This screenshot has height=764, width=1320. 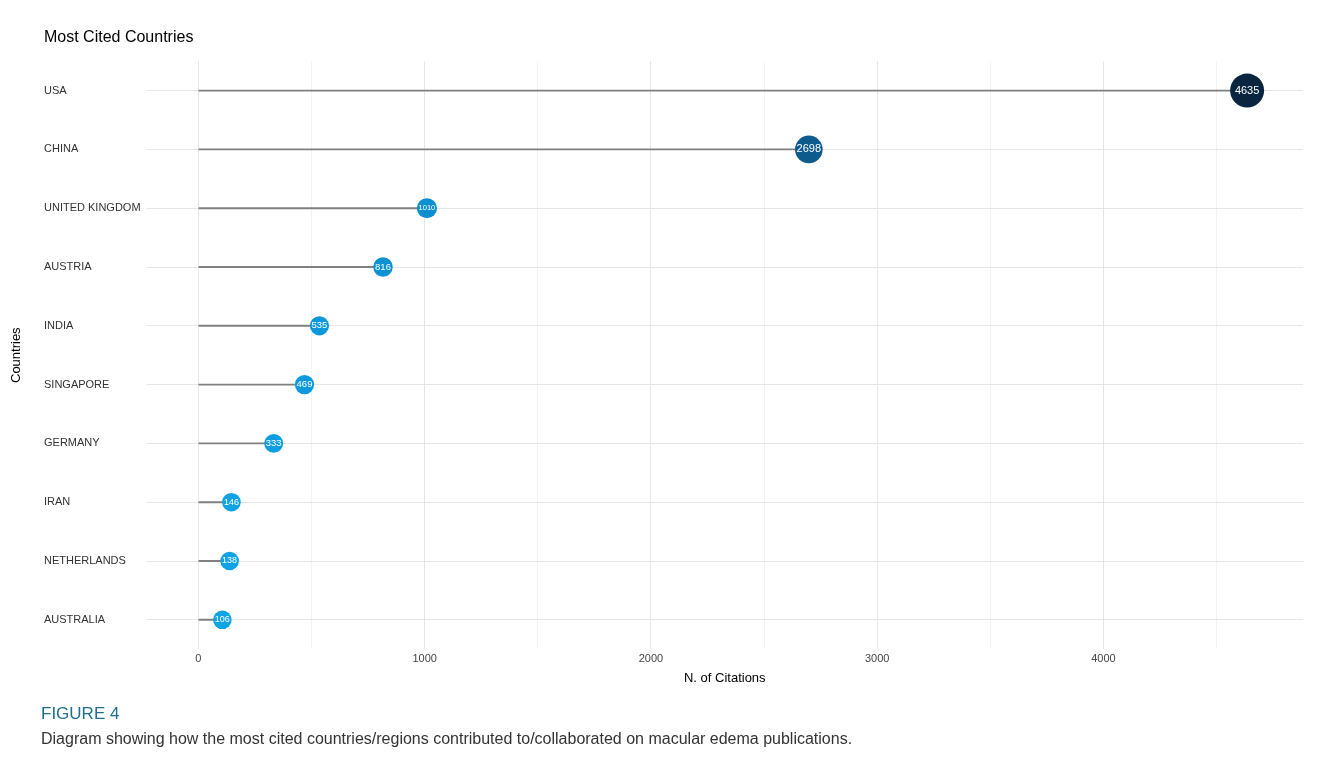 What do you see at coordinates (809, 148) in the screenshot?
I see `data-label: 2698` at bounding box center [809, 148].